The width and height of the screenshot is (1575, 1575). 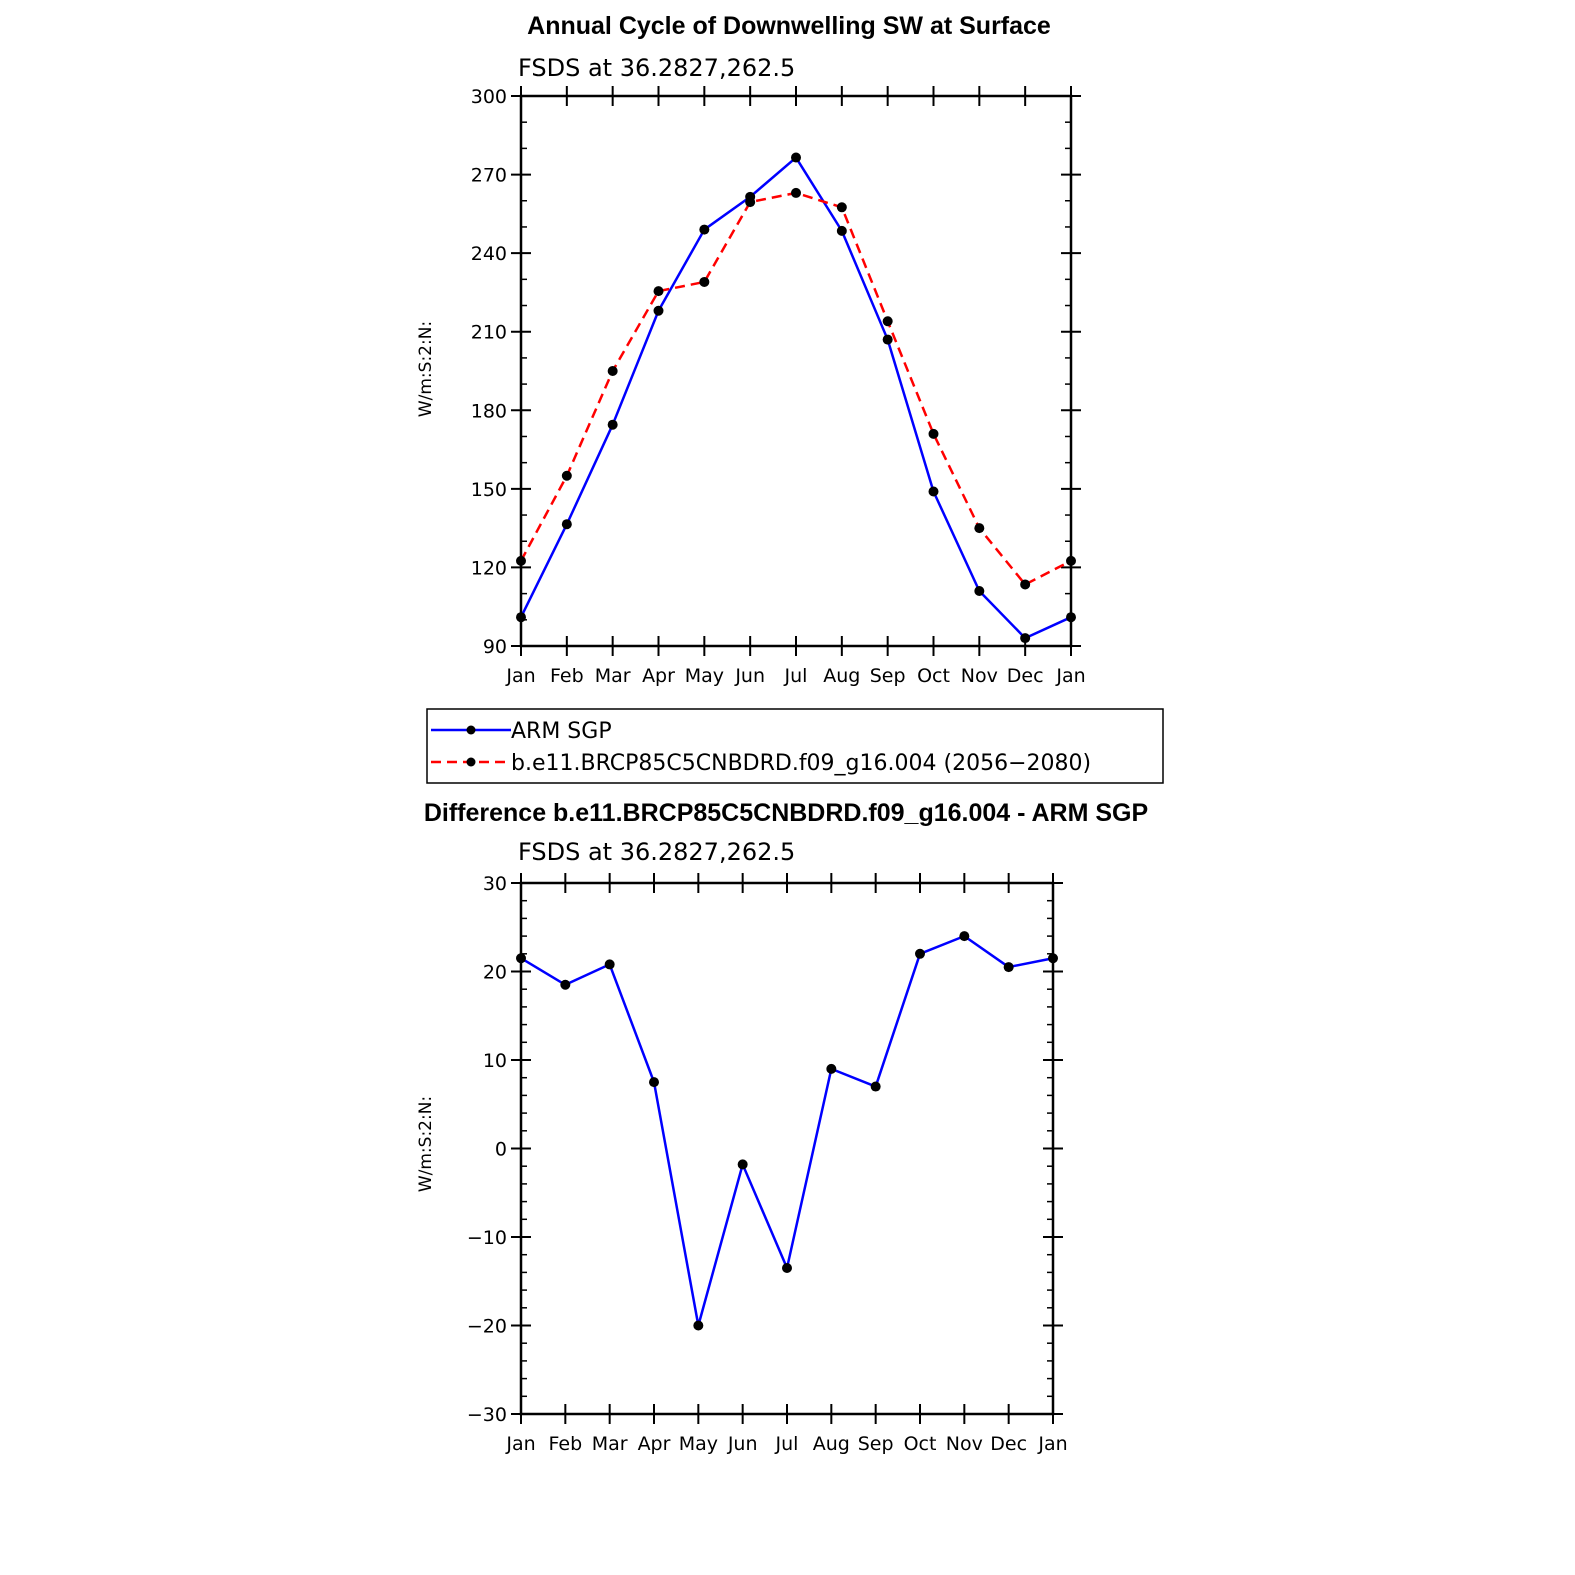 What do you see at coordinates (489, 568) in the screenshot?
I see `y-tick-label: 120` at bounding box center [489, 568].